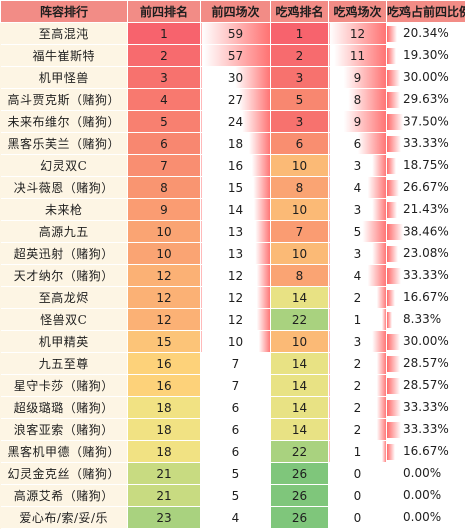 This screenshot has width=465, height=529. Describe the element at coordinates (64, 320) in the screenshot. I see `lineup-name-cell: 怪兽双C` at that location.